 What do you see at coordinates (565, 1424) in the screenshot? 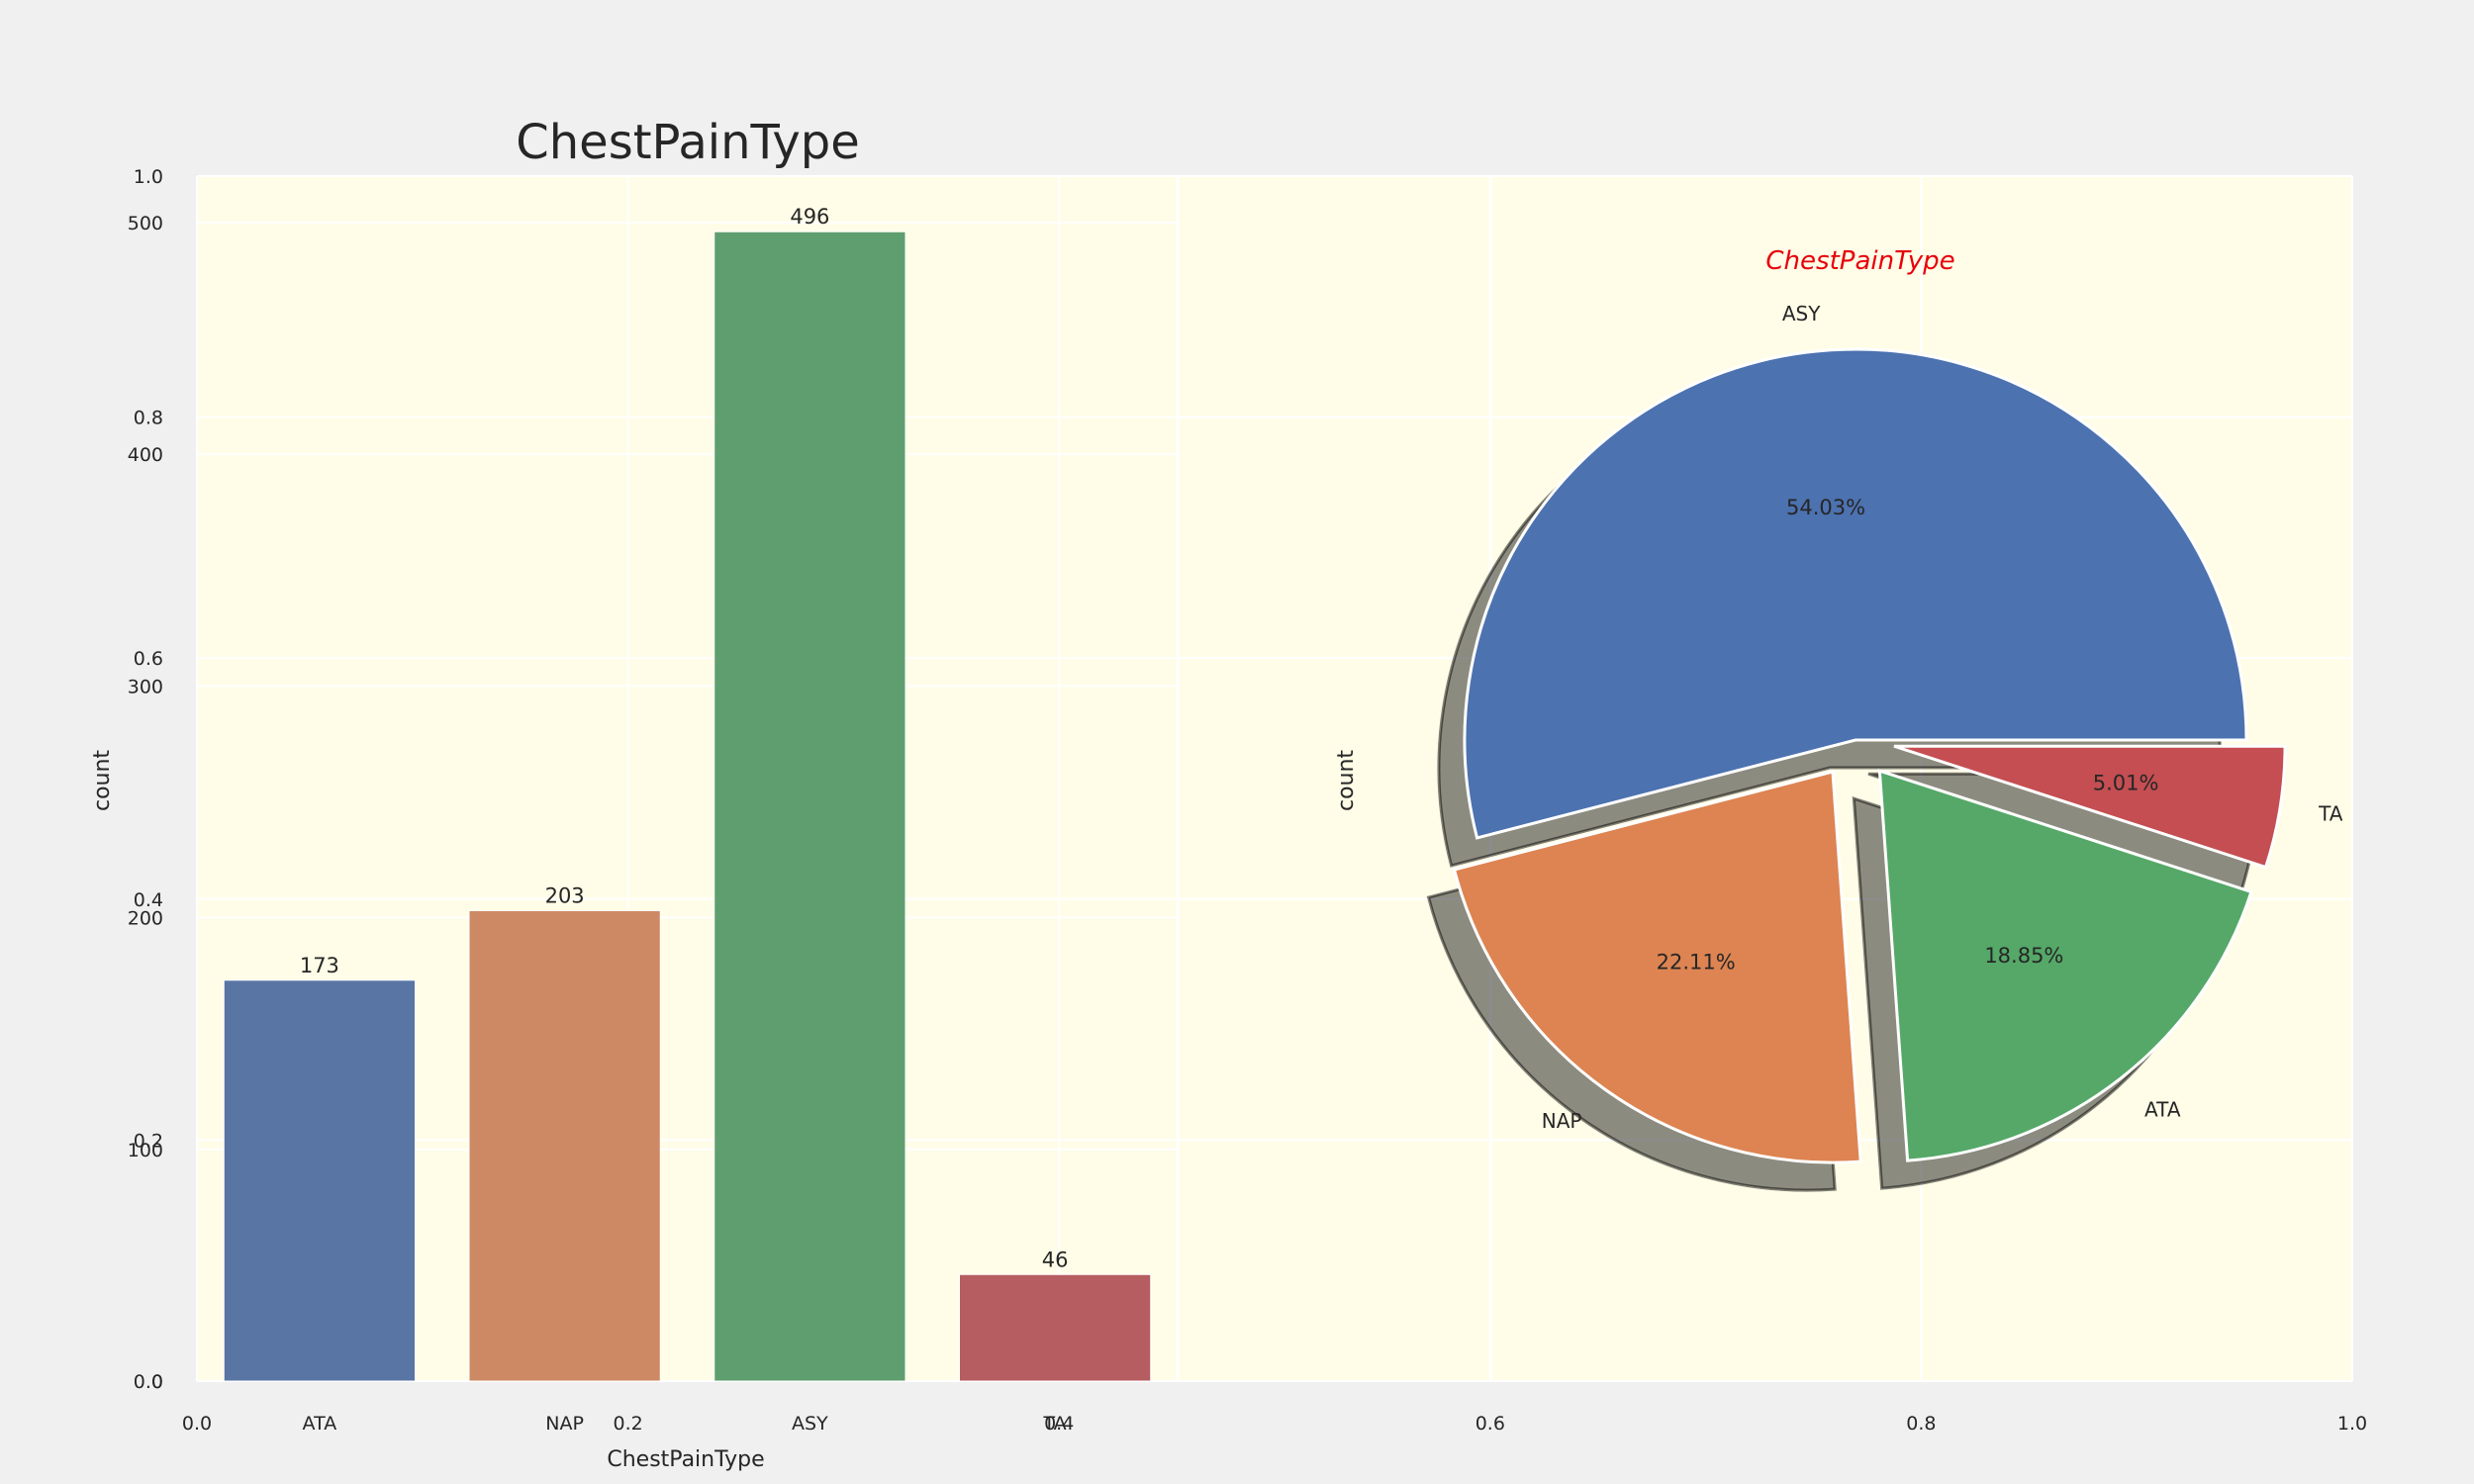
I see `bar-x-tick-label: NAP` at bounding box center [565, 1424].